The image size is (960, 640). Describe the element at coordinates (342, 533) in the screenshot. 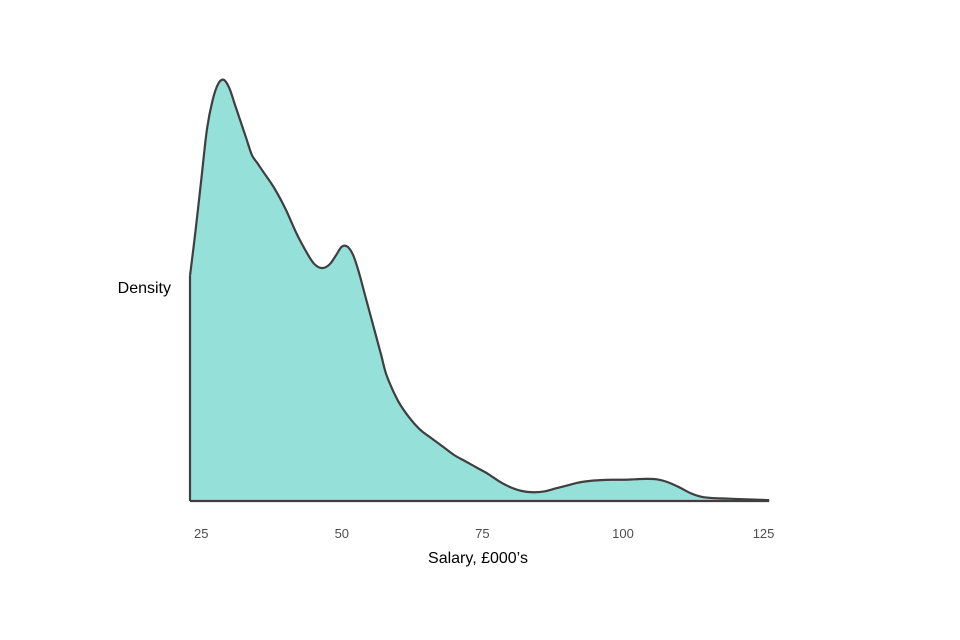

I see `x-tick-label: 50` at that location.